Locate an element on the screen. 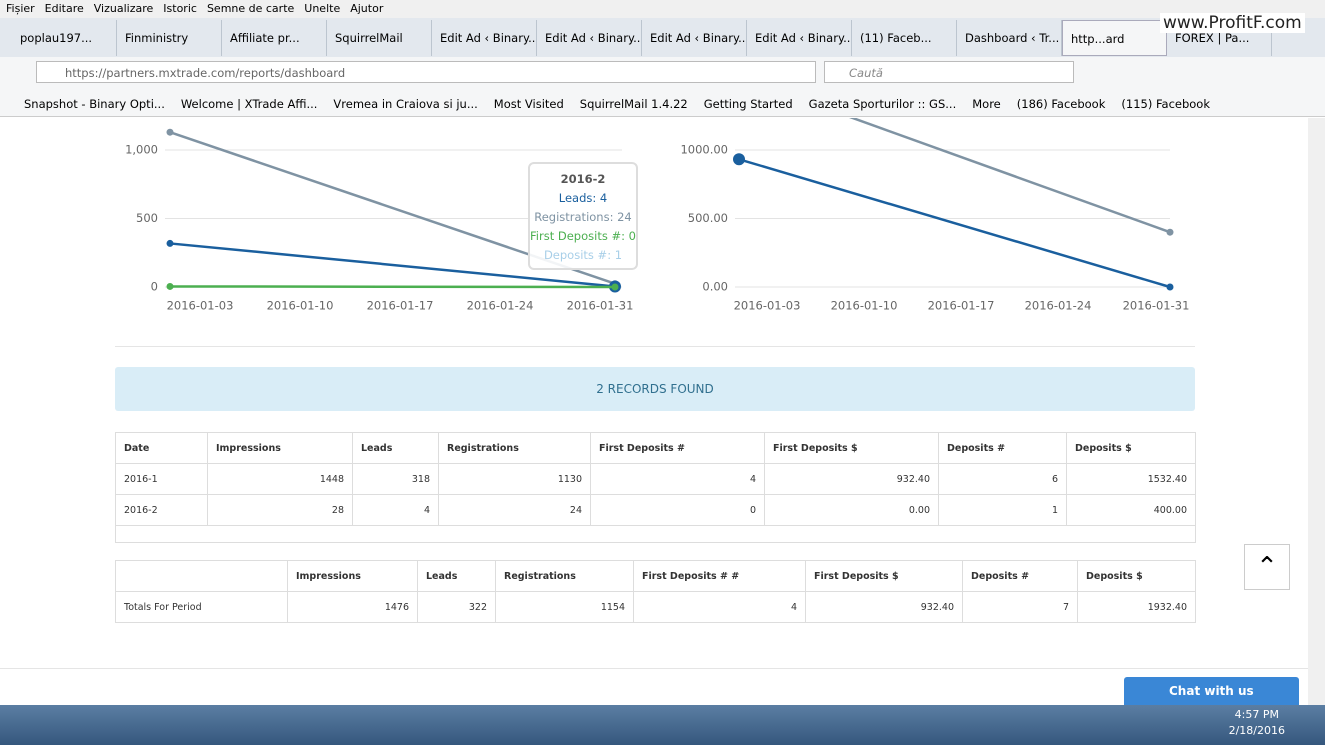 This screenshot has width=1325, height=745. cell: 1476 is located at coordinates (352, 607).